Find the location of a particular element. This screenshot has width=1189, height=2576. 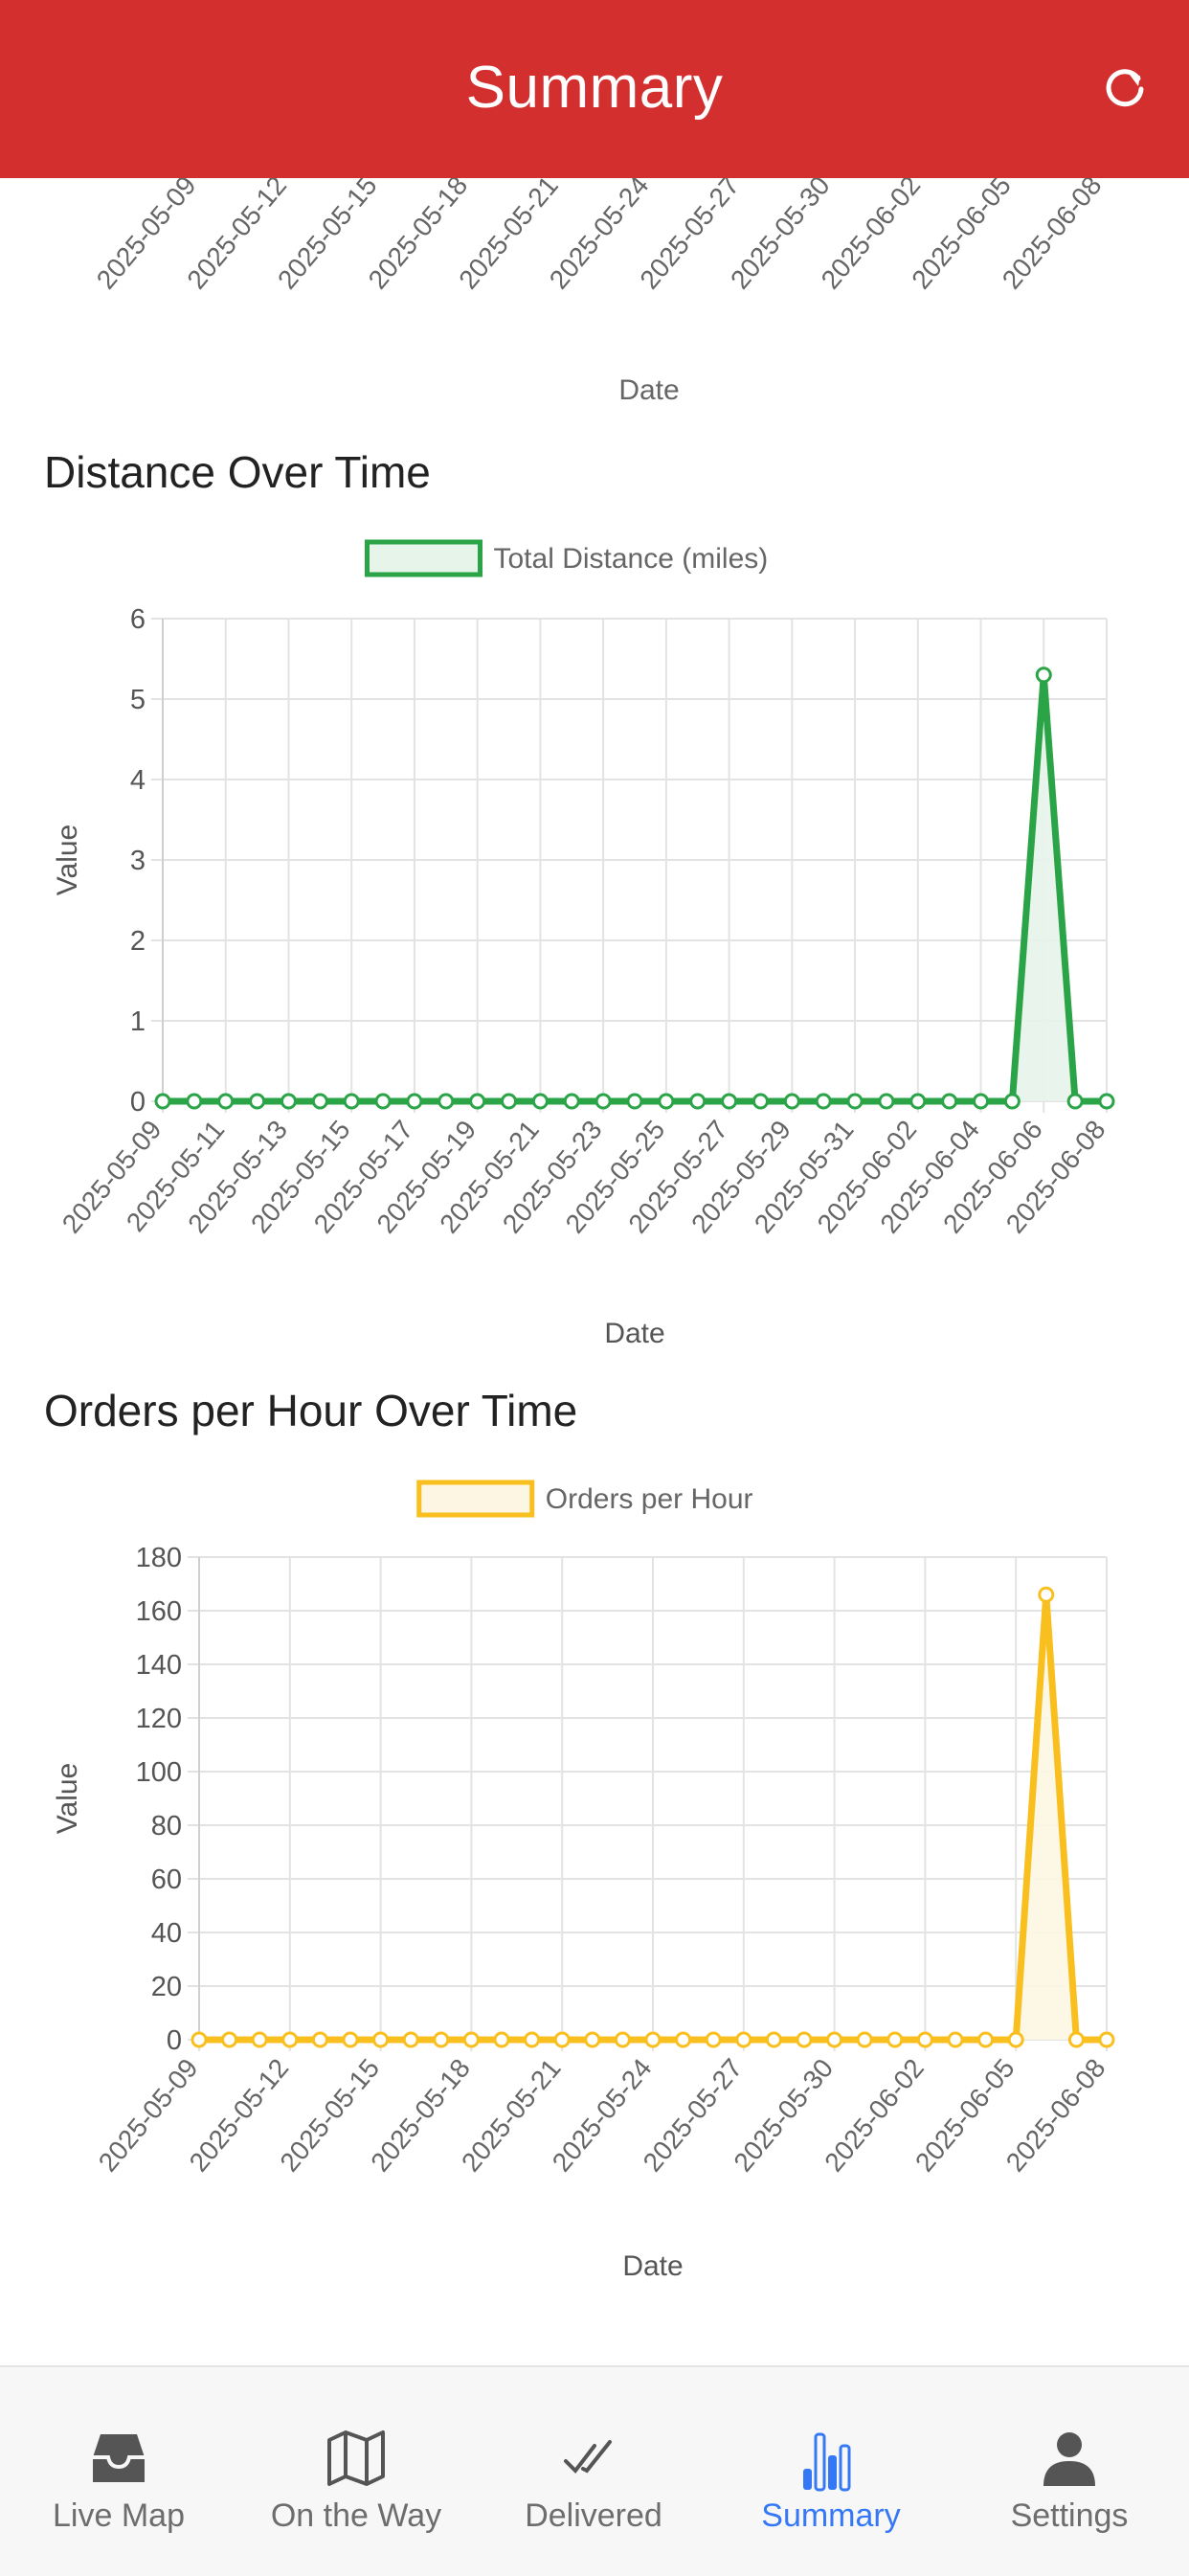

tab-label-delivered: Delivered is located at coordinates (593, 2515).